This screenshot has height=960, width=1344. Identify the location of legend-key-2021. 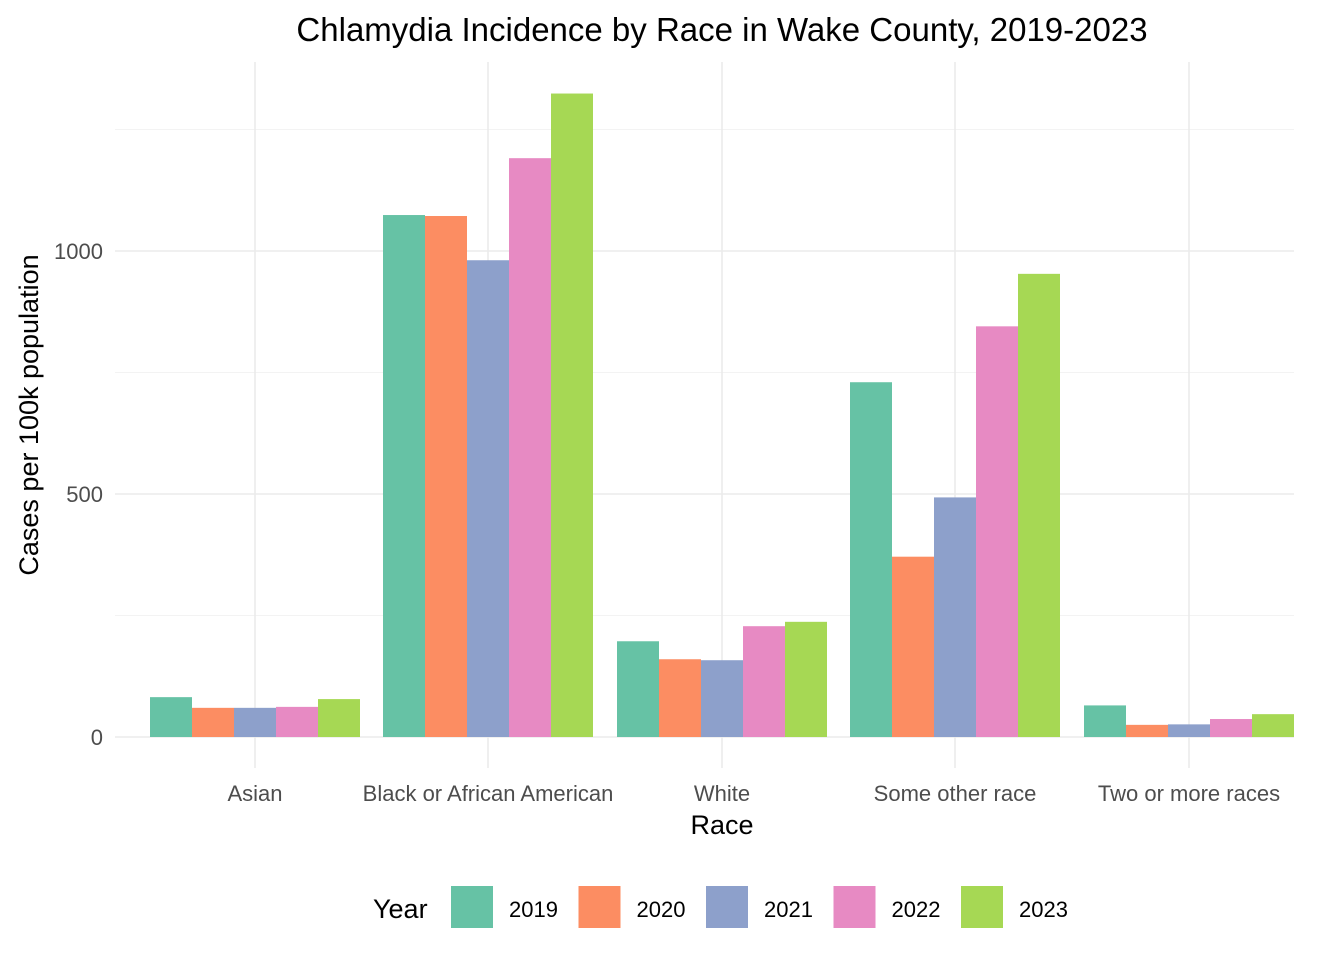
(727, 907).